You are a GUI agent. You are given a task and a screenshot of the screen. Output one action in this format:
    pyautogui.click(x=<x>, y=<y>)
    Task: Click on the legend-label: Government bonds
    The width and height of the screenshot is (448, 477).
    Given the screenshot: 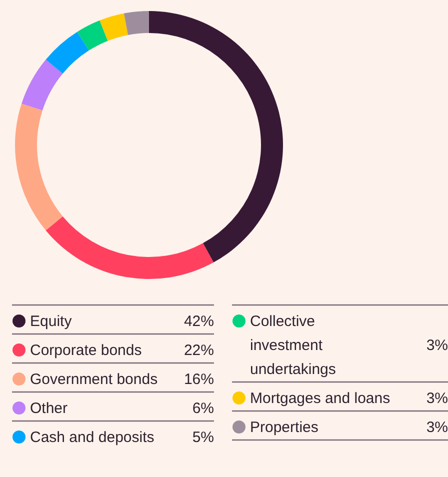 What is the action you would take?
    pyautogui.click(x=94, y=379)
    